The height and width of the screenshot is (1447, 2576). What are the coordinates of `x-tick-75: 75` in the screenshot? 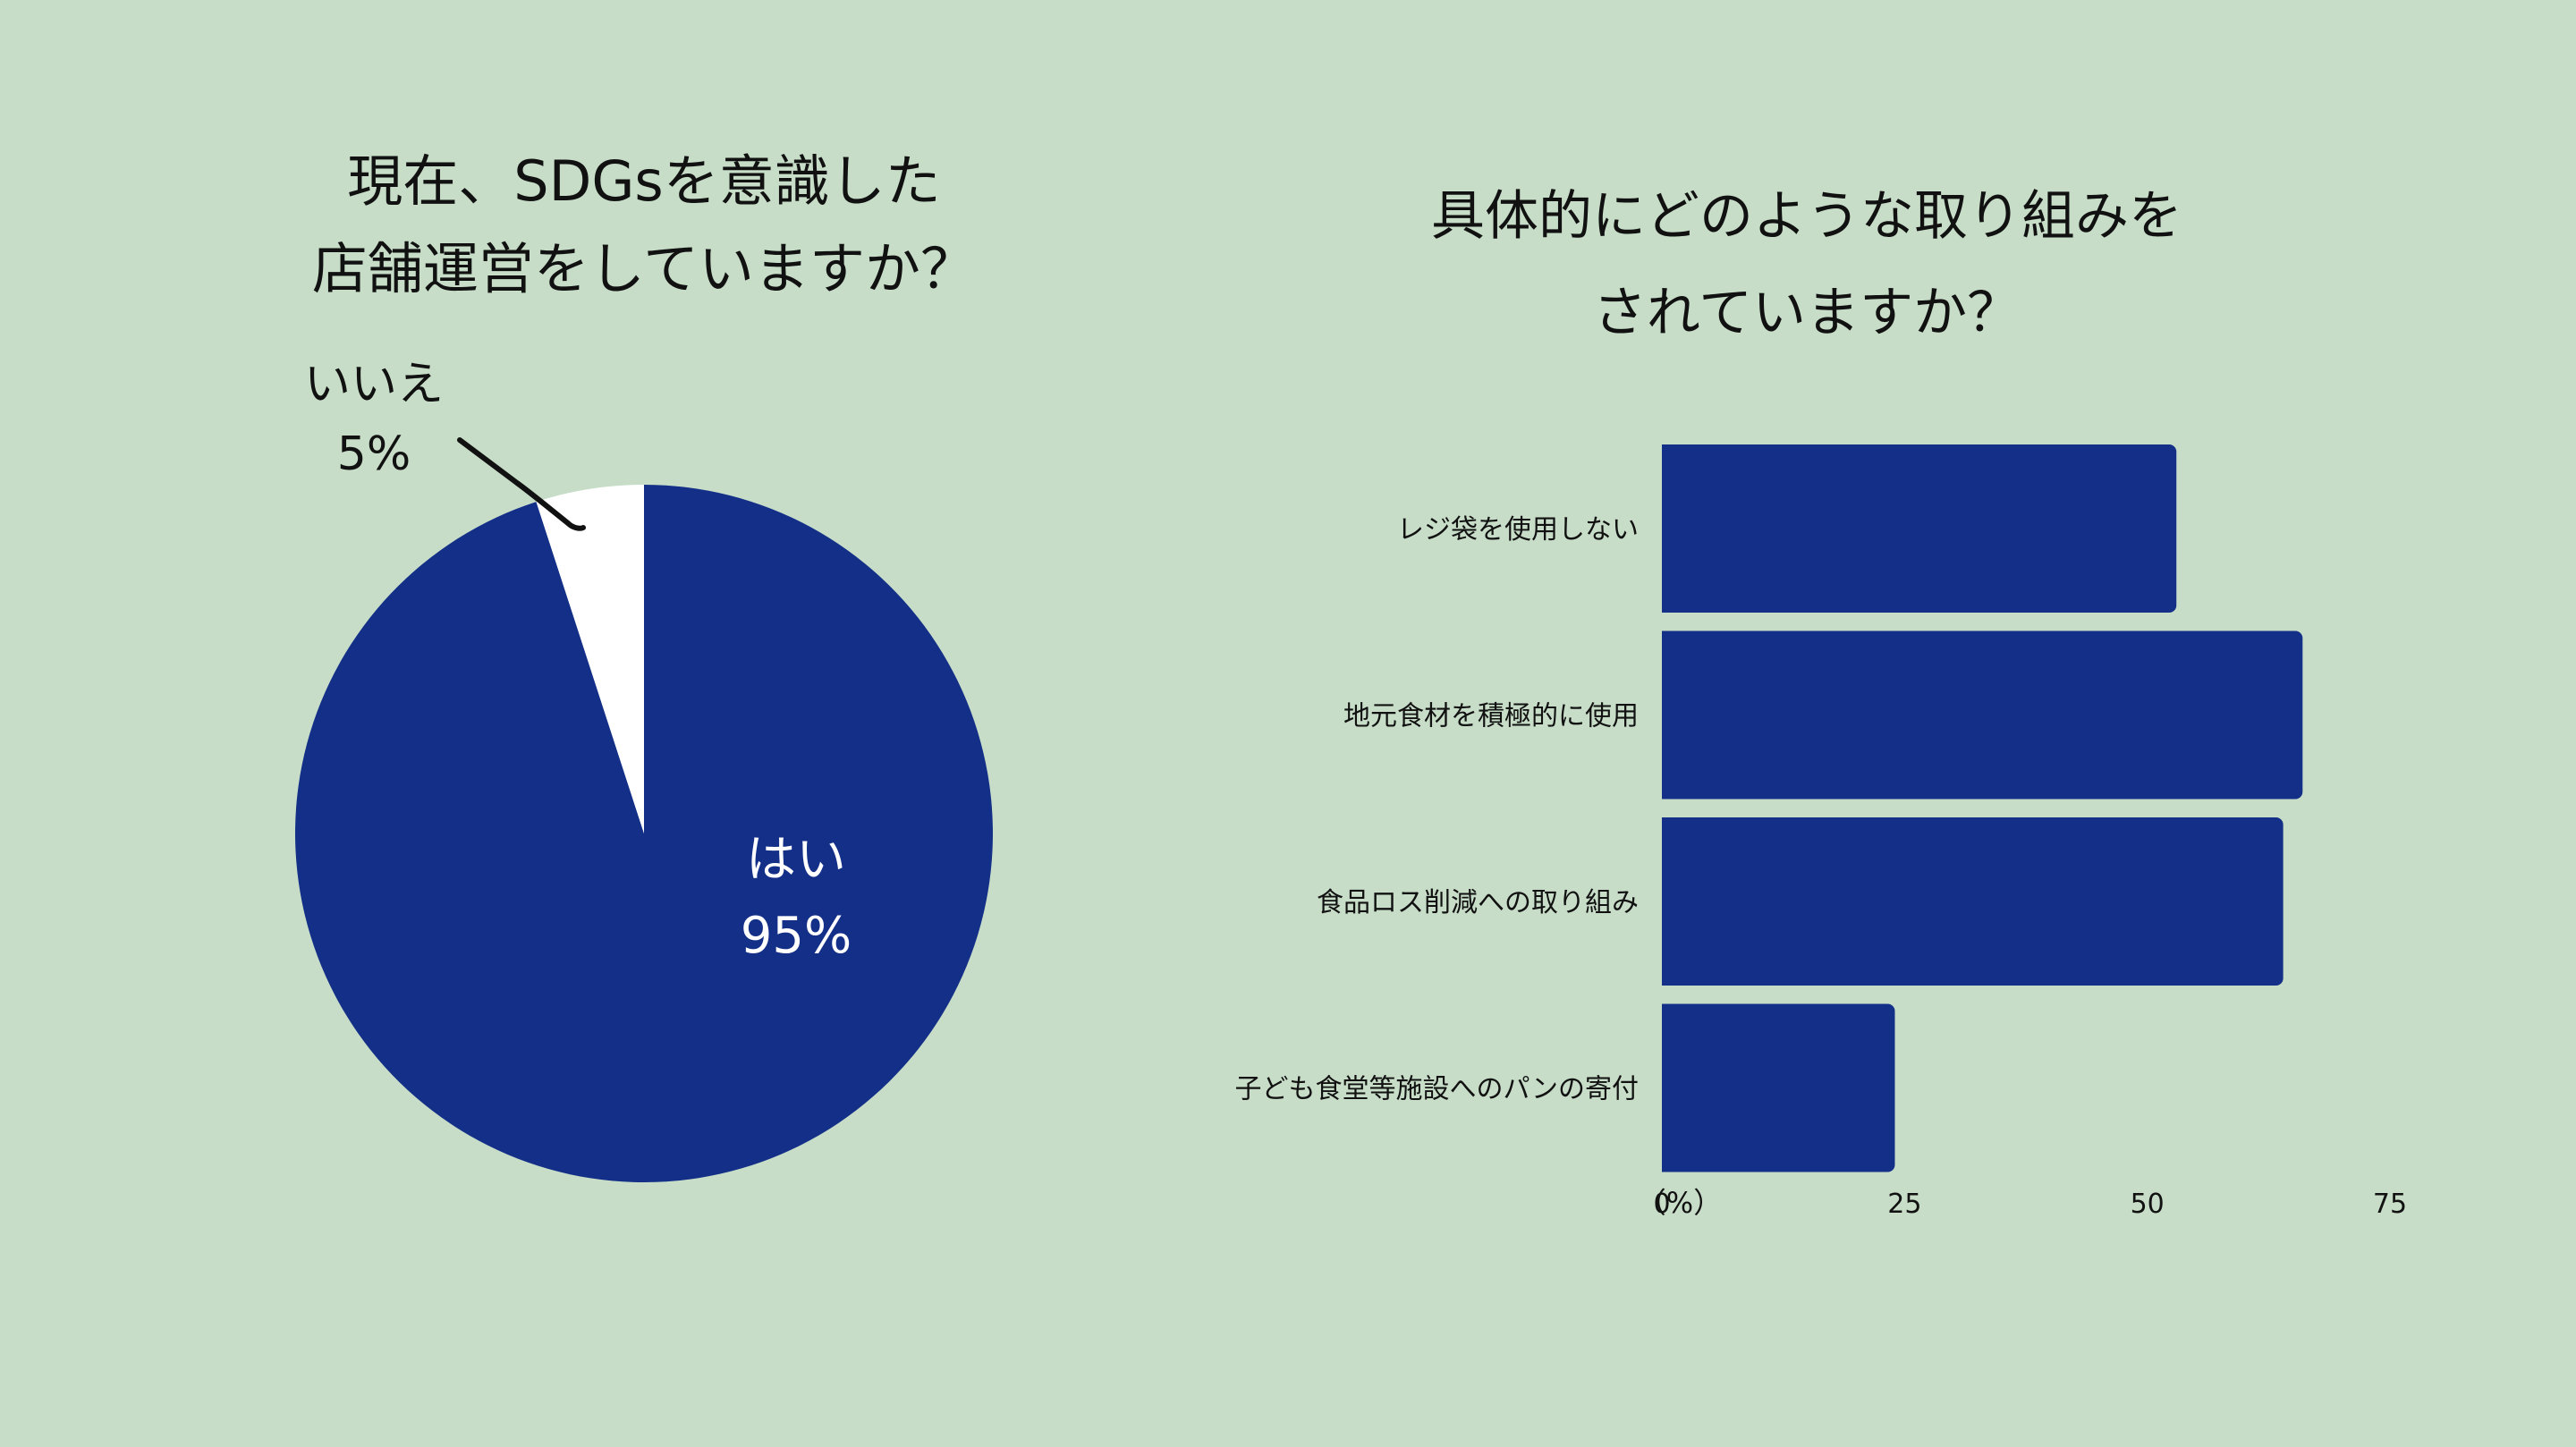 It's located at (2390, 1204).